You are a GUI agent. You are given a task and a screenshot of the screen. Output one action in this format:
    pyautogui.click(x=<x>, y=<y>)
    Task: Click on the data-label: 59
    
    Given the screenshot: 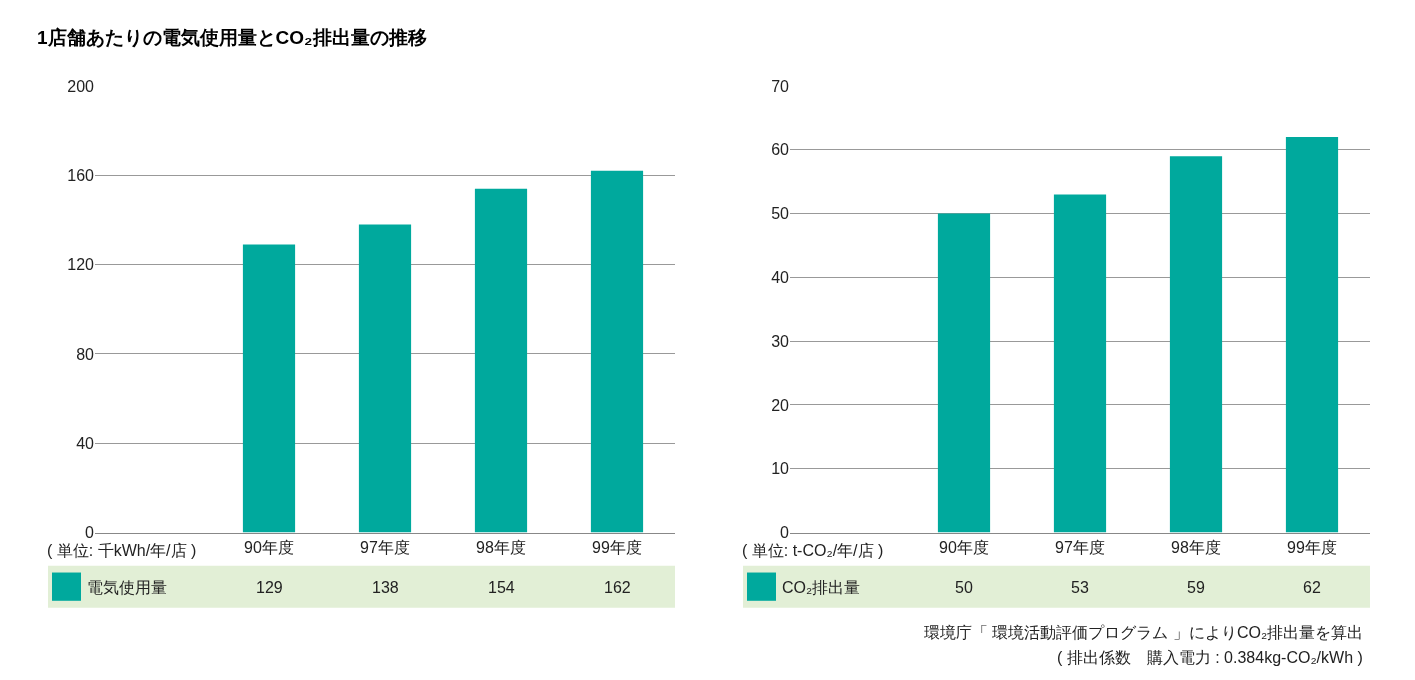 What is the action you would take?
    pyautogui.click(x=1196, y=587)
    